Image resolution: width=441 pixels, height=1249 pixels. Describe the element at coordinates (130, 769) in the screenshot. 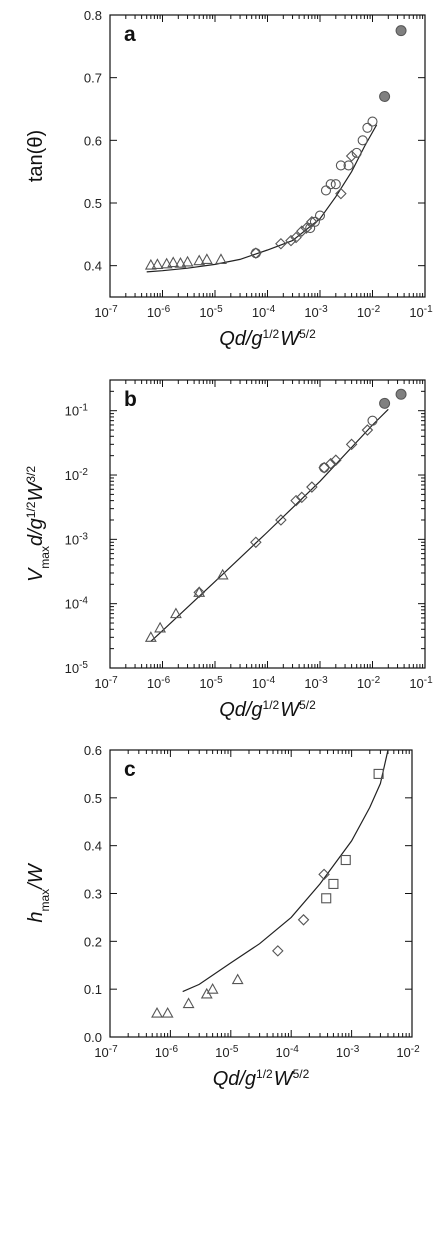

I see `panel-label: c` at that location.